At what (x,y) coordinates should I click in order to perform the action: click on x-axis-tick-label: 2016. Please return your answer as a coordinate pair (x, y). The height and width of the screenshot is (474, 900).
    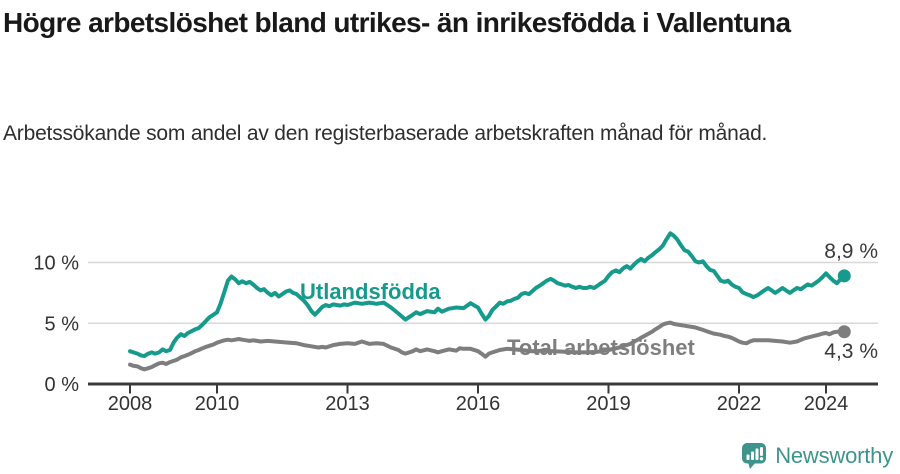
    Looking at the image, I should click on (478, 404).